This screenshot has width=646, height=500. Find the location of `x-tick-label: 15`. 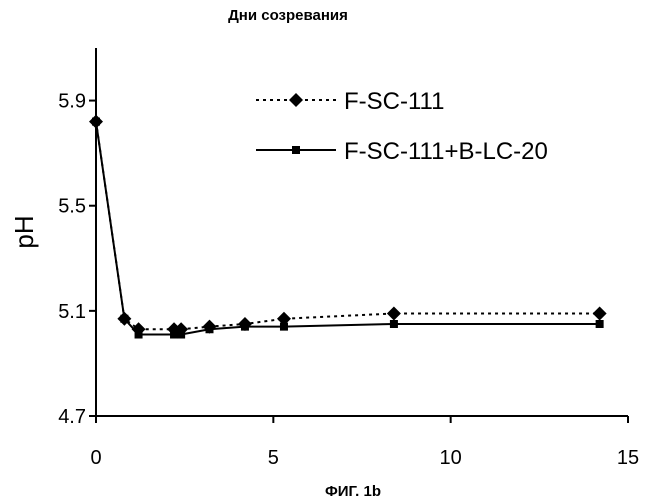

x-tick-label: 15 is located at coordinates (628, 458).